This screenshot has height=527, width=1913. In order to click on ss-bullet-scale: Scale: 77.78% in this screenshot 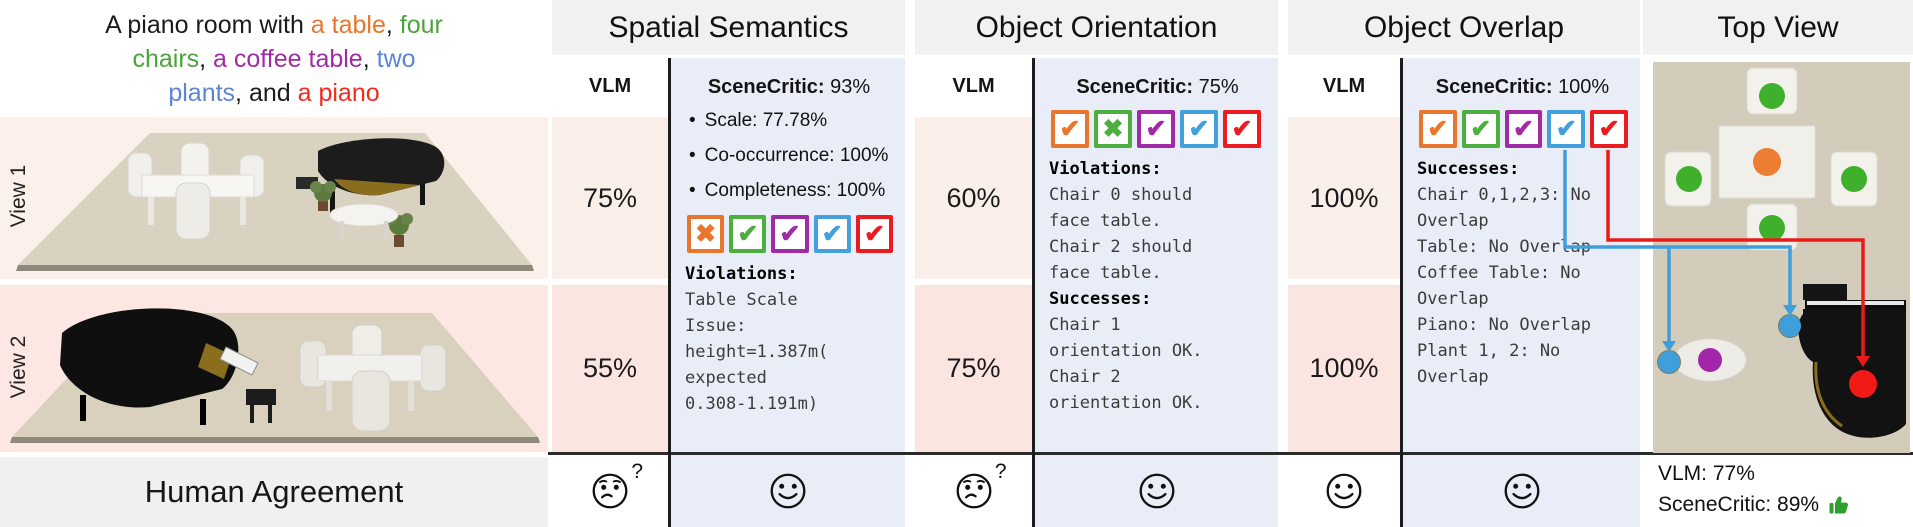, I will do `click(791, 121)`.